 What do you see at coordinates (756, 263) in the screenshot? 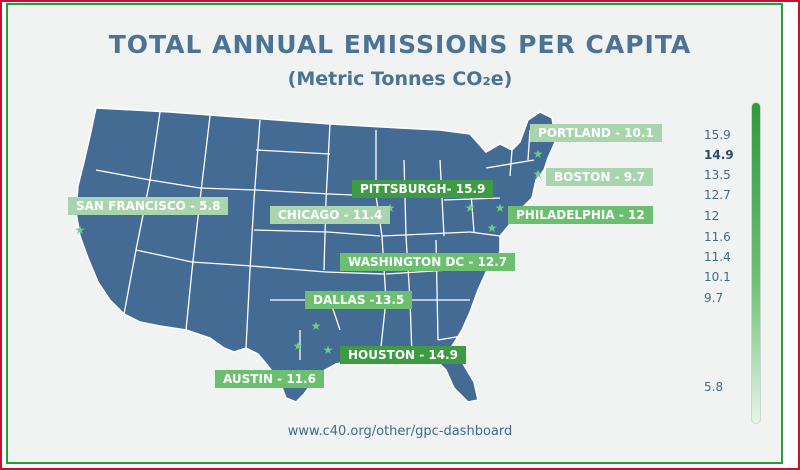
I see `scale-bar` at bounding box center [756, 263].